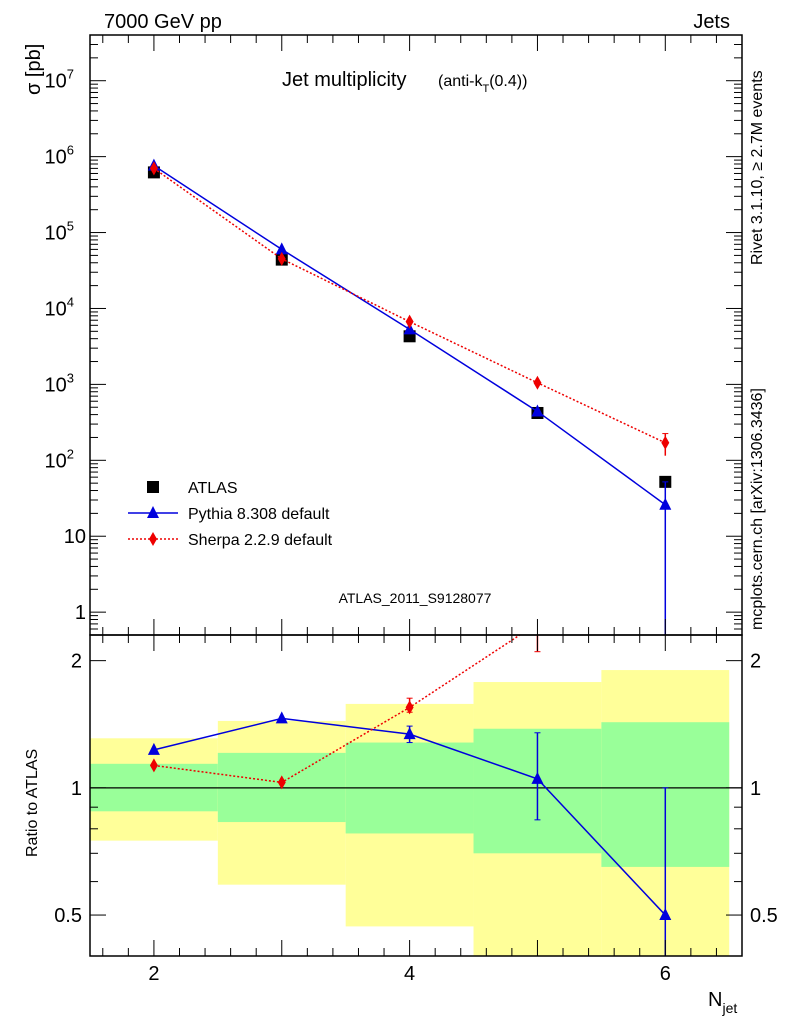 The image size is (786, 1024). Describe the element at coordinates (259, 514) in the screenshot. I see `legend-label-1: Pythia 8.308 default` at that location.